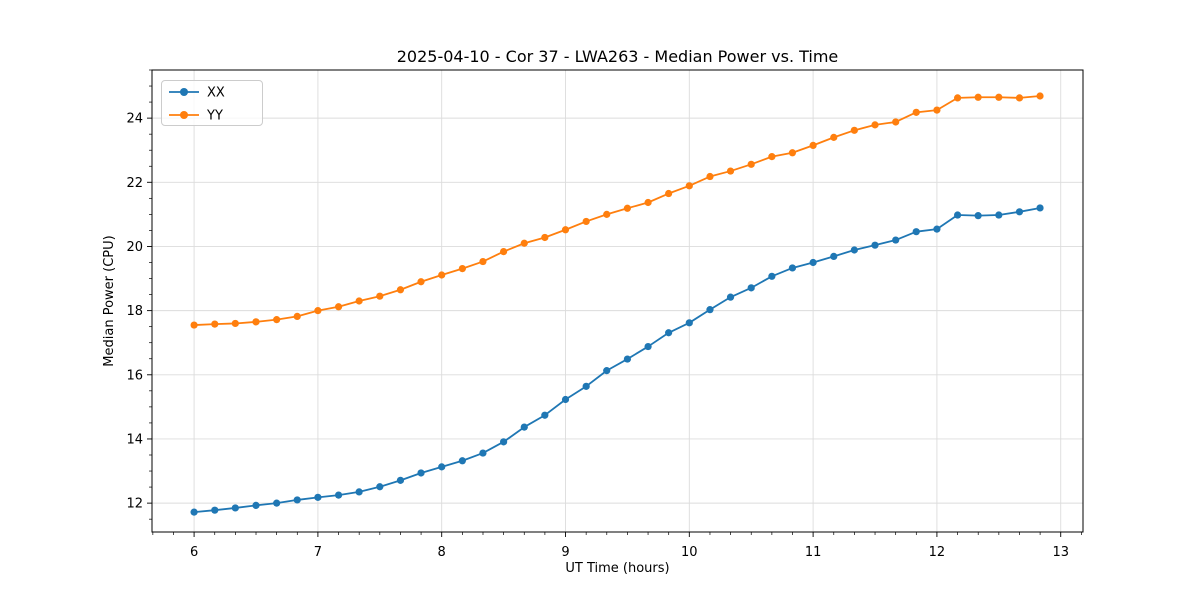 Image resolution: width=1200 pixels, height=600 pixels. What do you see at coordinates (442, 552) in the screenshot?
I see `x-tick-label: 8` at bounding box center [442, 552].